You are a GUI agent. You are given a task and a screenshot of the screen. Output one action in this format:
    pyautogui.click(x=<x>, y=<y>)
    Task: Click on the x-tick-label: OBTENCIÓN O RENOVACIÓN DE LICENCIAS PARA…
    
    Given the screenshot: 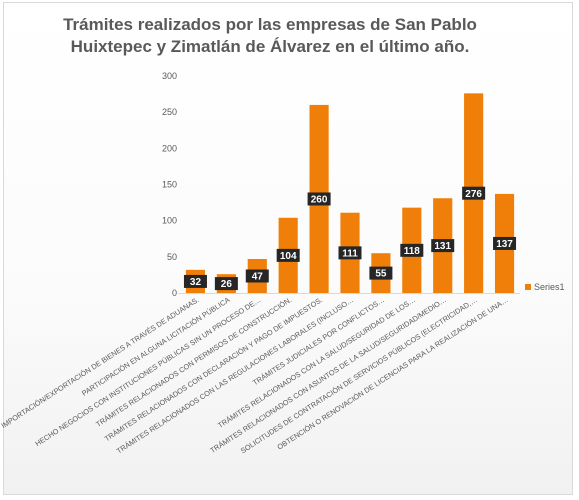 What is the action you would take?
    pyautogui.click(x=392, y=373)
    